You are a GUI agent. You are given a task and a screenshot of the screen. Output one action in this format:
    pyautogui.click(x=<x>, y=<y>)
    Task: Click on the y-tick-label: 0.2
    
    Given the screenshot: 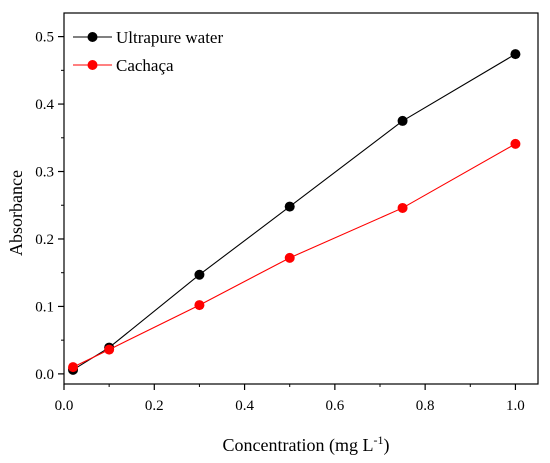 What is the action you would take?
    pyautogui.click(x=44, y=240)
    